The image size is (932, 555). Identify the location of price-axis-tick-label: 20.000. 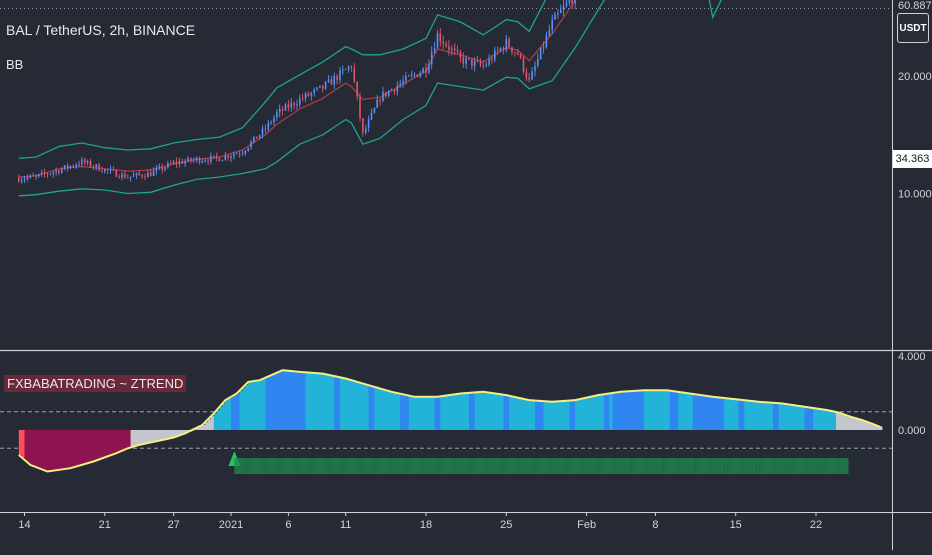
(915, 77).